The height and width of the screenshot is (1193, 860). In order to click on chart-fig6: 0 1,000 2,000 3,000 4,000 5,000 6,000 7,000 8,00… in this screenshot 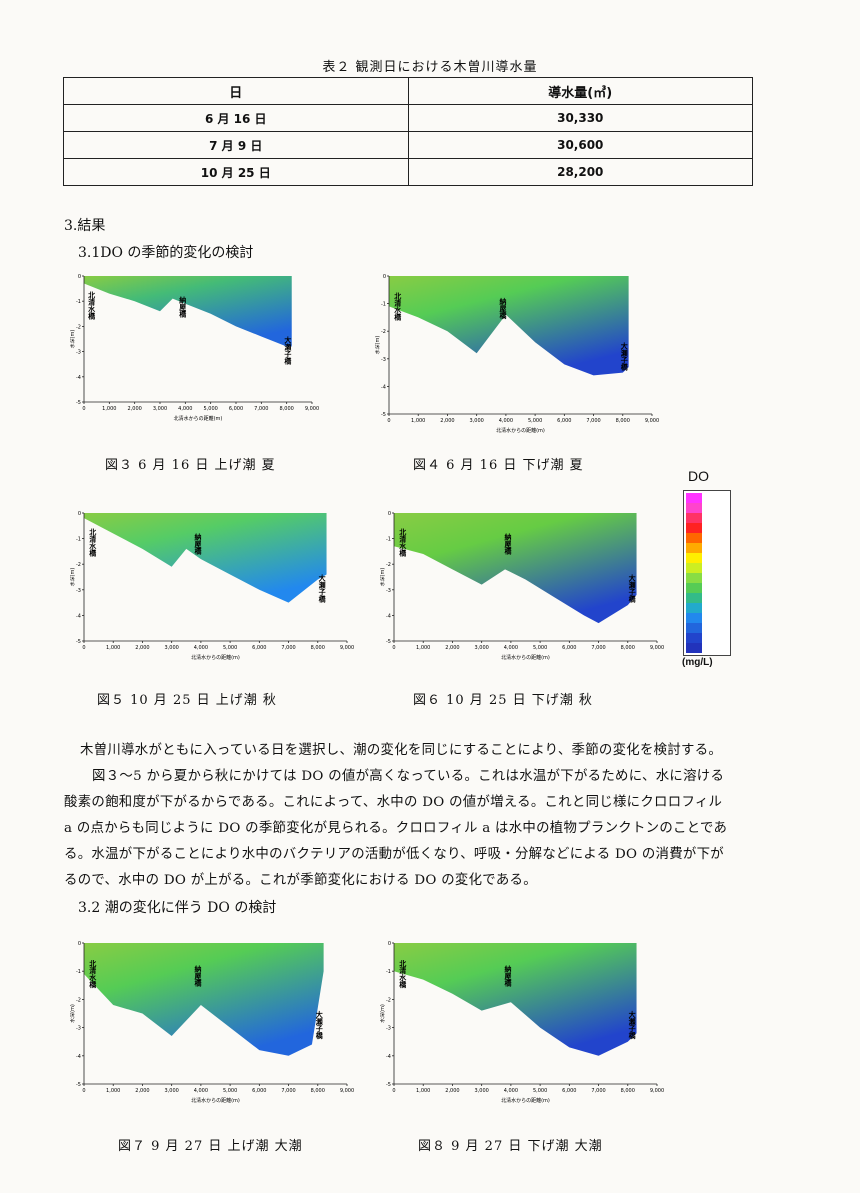, I will do `click(522, 586)`.